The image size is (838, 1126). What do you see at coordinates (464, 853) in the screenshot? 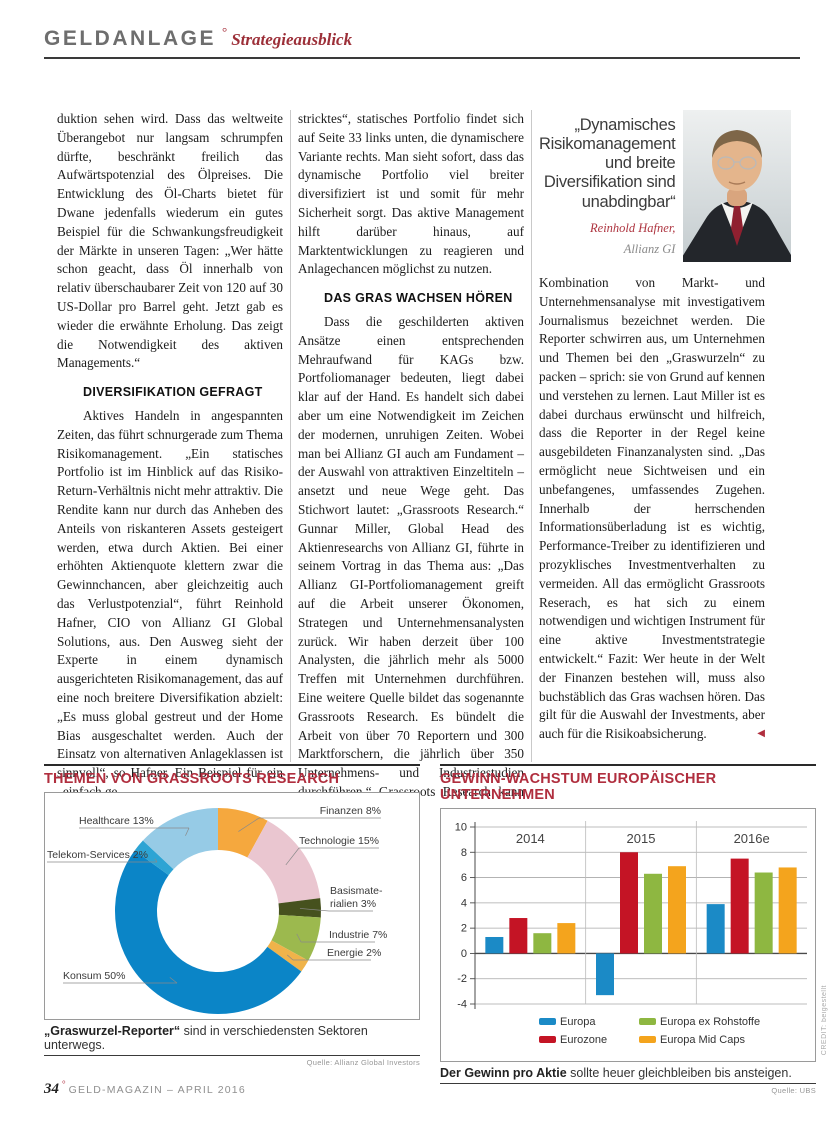
I see `y-axis-tick-label: 8` at bounding box center [464, 853].